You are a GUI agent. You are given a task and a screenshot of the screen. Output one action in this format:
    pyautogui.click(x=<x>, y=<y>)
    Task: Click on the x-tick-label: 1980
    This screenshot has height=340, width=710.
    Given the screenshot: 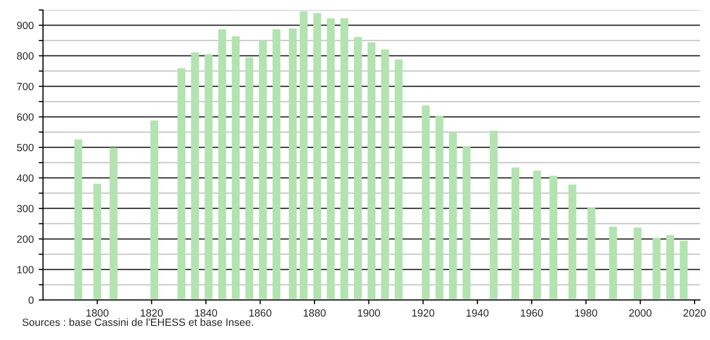 What is the action you would take?
    pyautogui.click(x=586, y=313)
    